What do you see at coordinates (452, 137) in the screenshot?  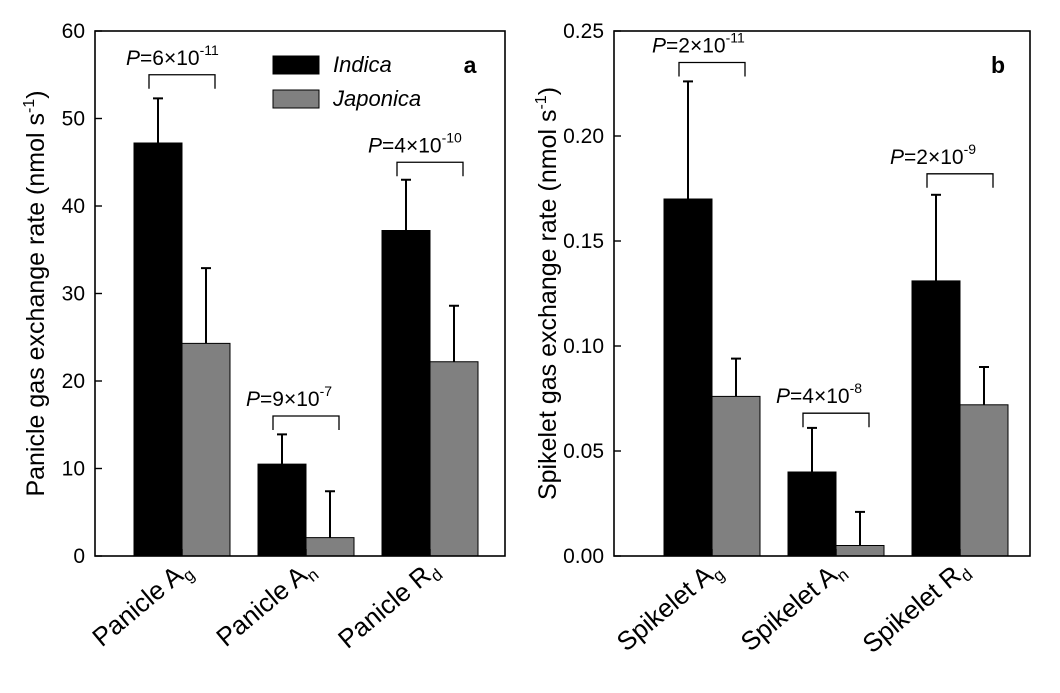 I see `p-value-exponent: -10` at bounding box center [452, 137].